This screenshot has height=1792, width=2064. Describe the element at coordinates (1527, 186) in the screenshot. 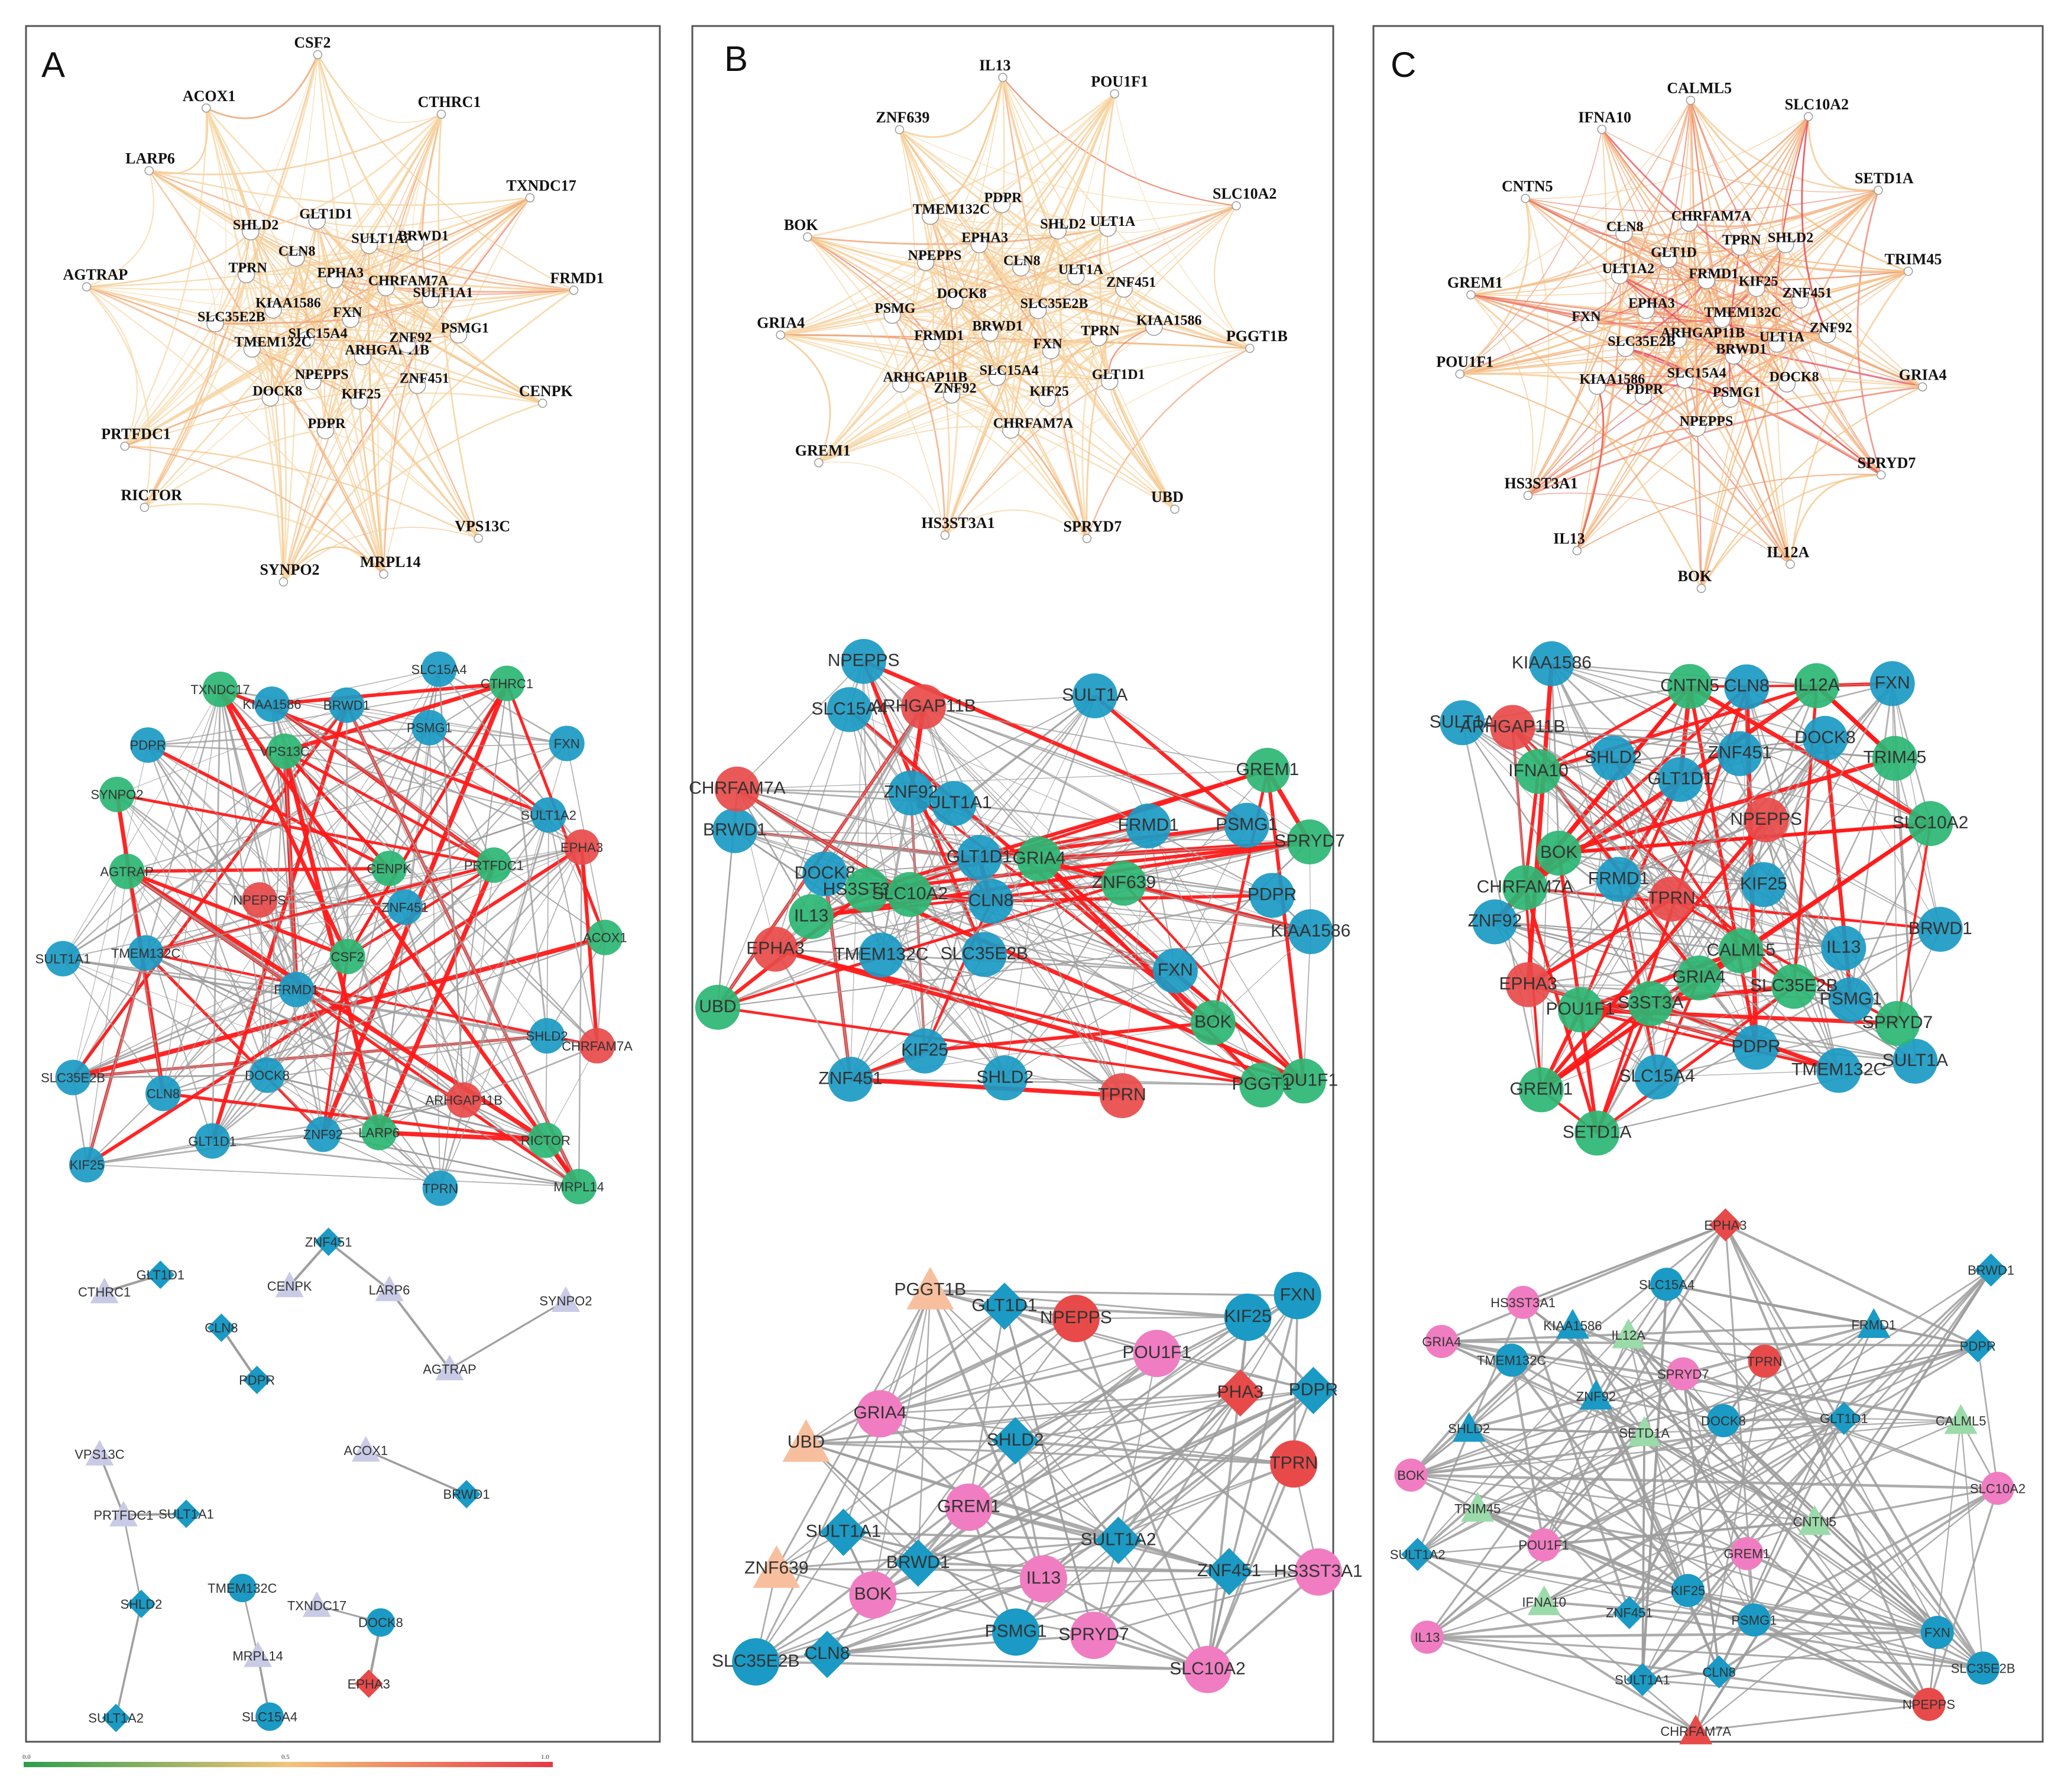

I see `node-label-cntn5: CNTN5` at that location.